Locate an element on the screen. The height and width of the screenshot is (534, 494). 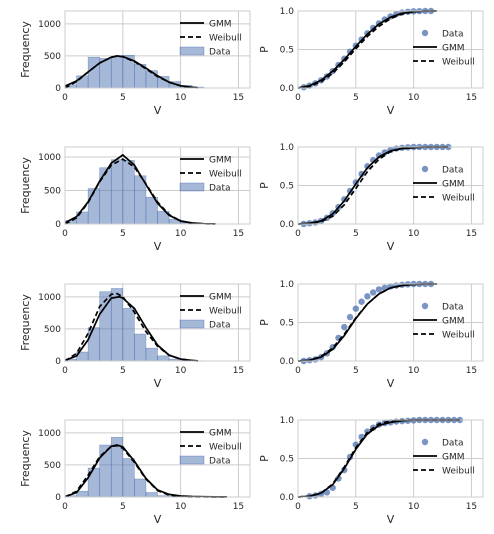
histogram-panel-2: 0 5 10 15 0 500 1000 V Frequency GMM Weibull Data is located at coordinates (135, 199).